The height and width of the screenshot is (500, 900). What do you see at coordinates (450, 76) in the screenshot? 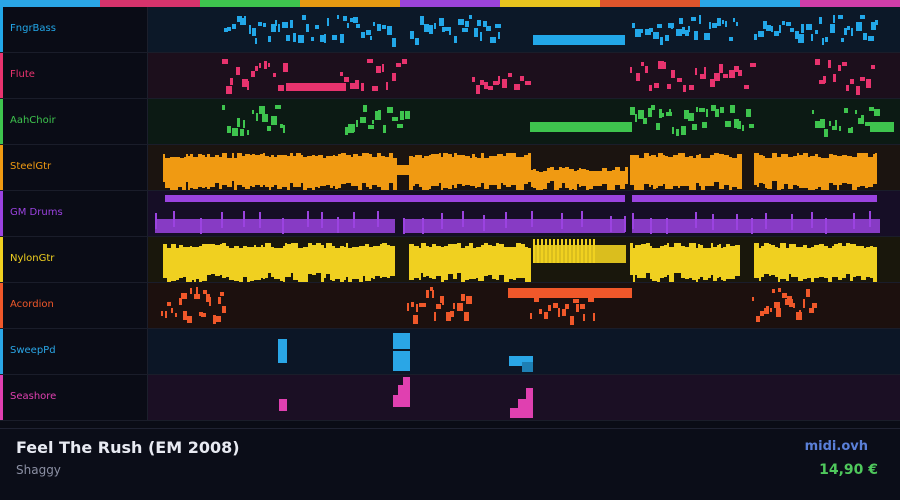
I see `track-row: Flute` at bounding box center [450, 76].